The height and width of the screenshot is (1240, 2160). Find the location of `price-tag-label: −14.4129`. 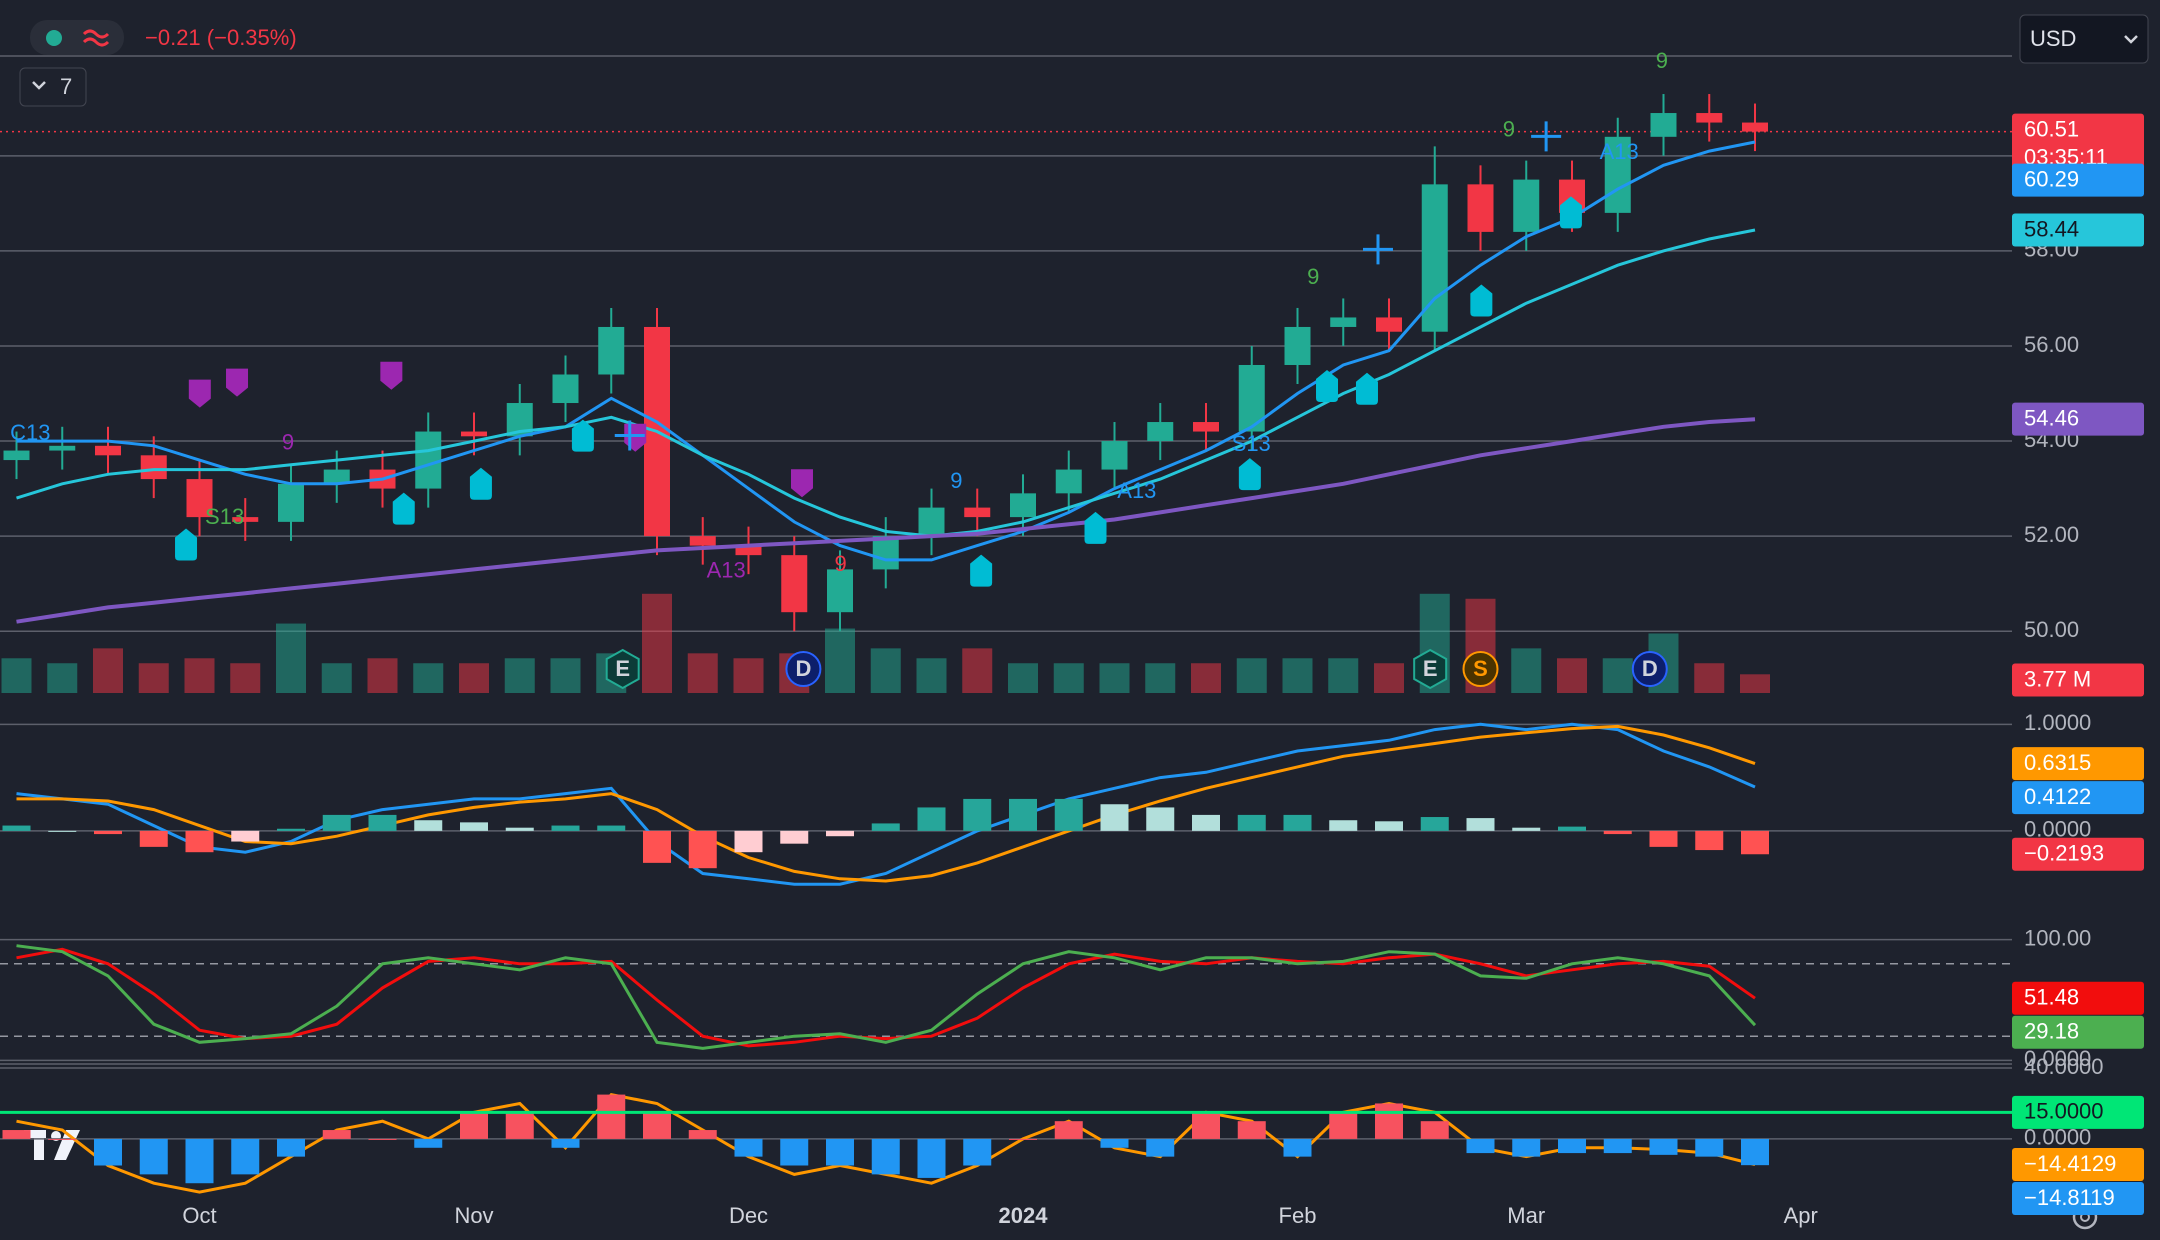

price-tag-label: −14.4129 is located at coordinates (2070, 1163).